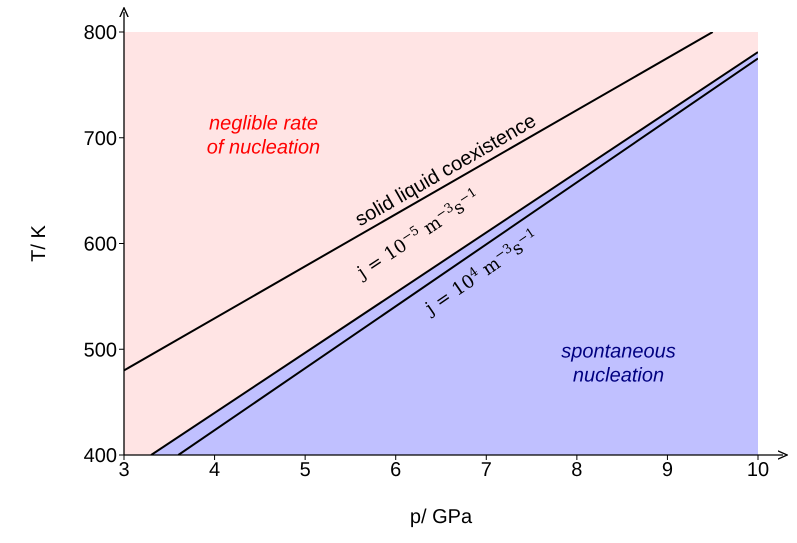  What do you see at coordinates (100, 139) in the screenshot?
I see `y-tick-label: 700` at bounding box center [100, 139].